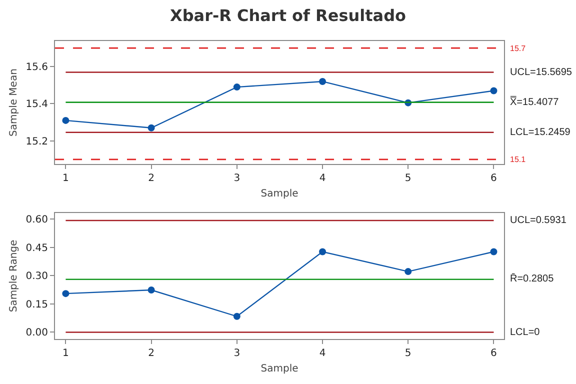  What do you see at coordinates (37, 220) in the screenshot?
I see `y-tick-label: 0.60` at bounding box center [37, 220].